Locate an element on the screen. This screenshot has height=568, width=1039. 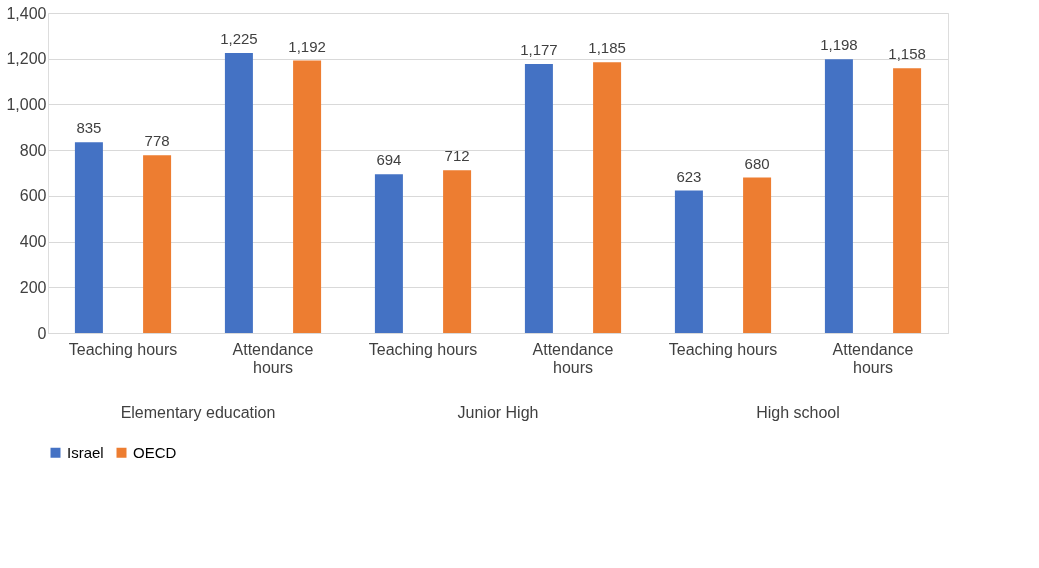
legend-label: Israel is located at coordinates (85, 452).